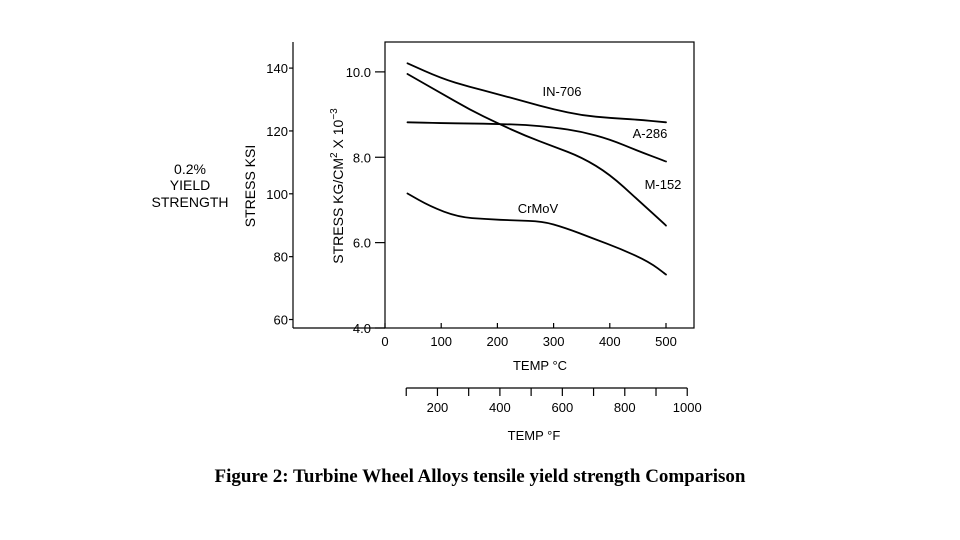 Image resolution: width=960 pixels, height=540 pixels. I want to click on x-fahrenheit-tick-label: 800, so click(625, 407).